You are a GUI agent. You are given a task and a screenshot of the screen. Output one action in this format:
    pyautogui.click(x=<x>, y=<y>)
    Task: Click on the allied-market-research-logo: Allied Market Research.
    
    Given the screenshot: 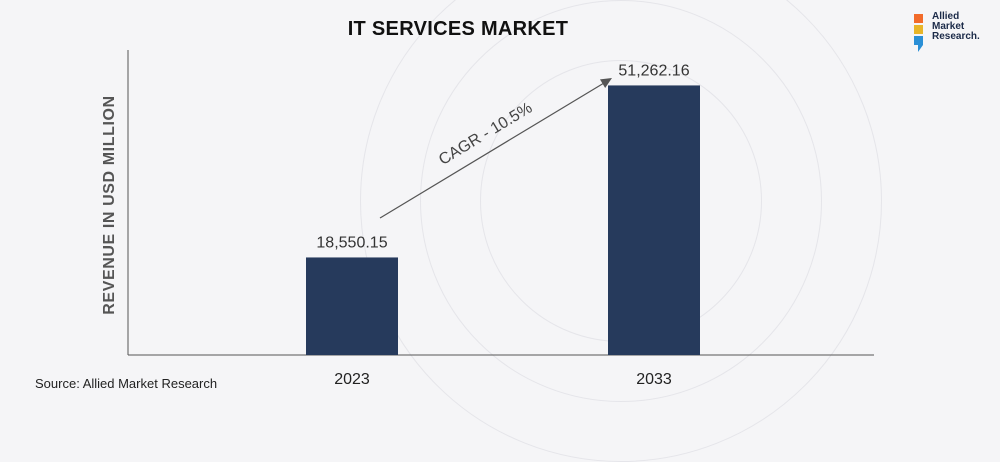 What is the action you would take?
    pyautogui.click(x=954, y=32)
    